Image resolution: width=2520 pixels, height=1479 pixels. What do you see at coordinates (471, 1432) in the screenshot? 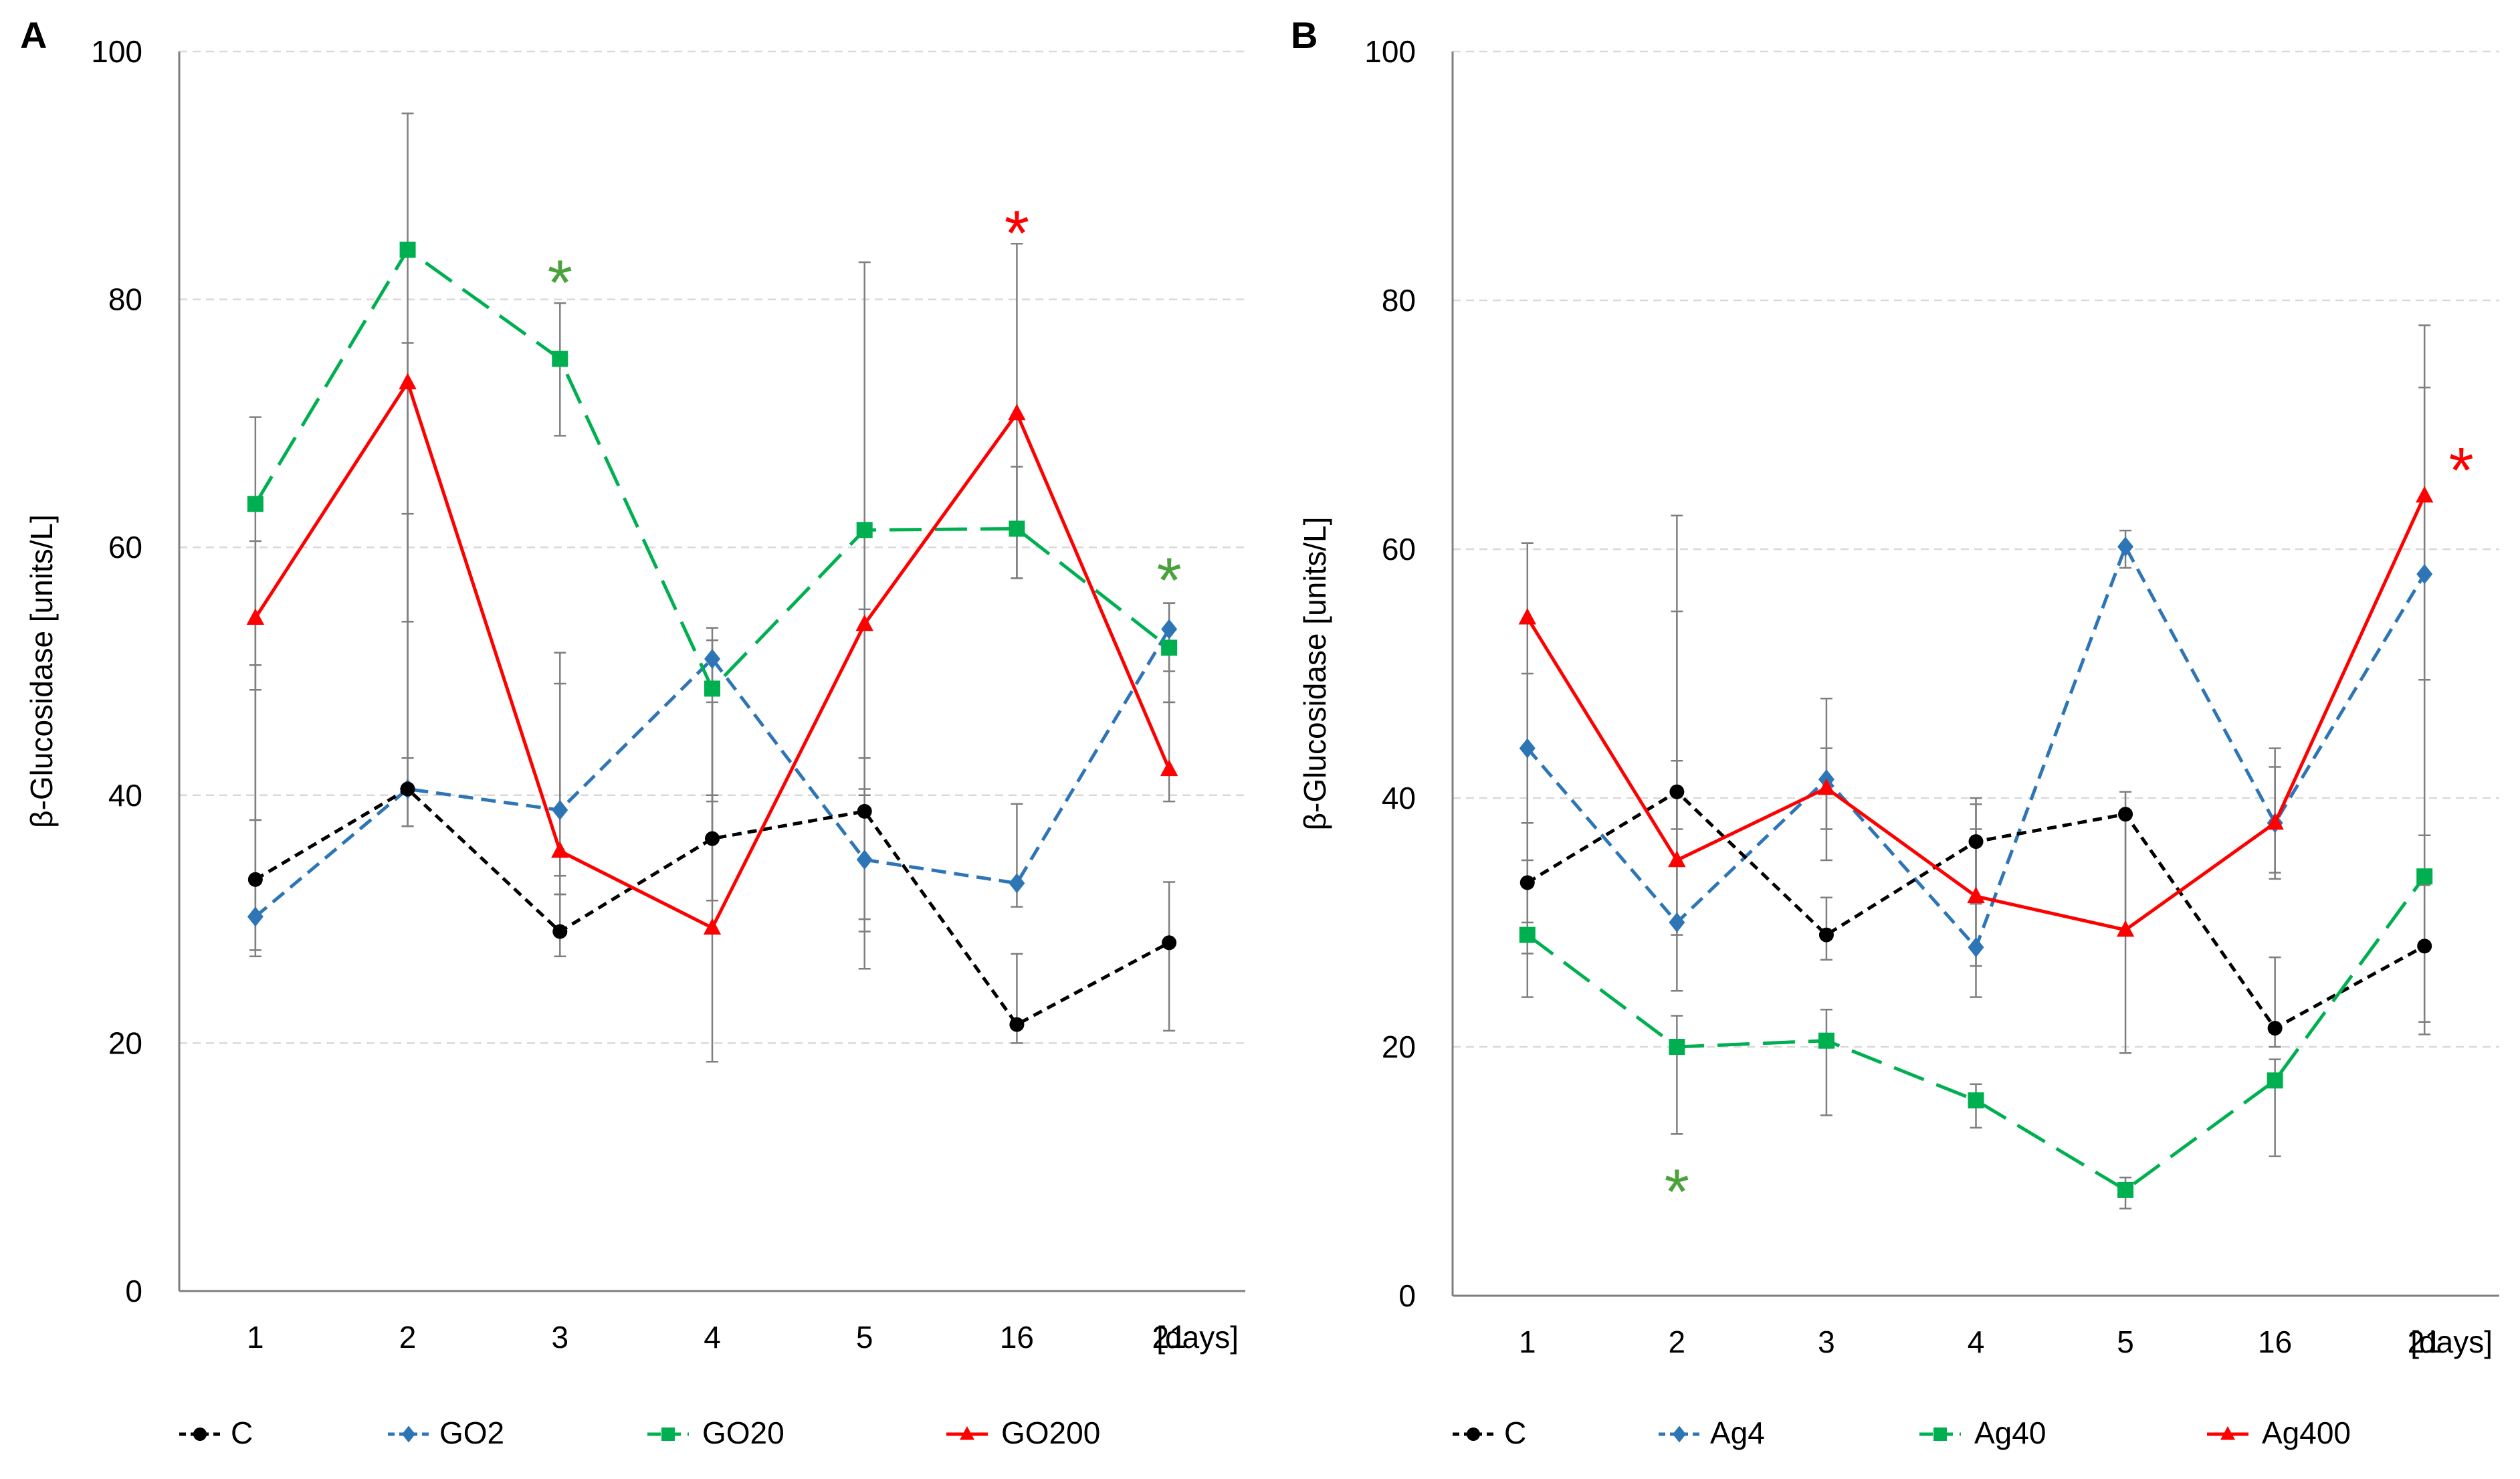
I see `legend-label-go2: GO2` at bounding box center [471, 1432].